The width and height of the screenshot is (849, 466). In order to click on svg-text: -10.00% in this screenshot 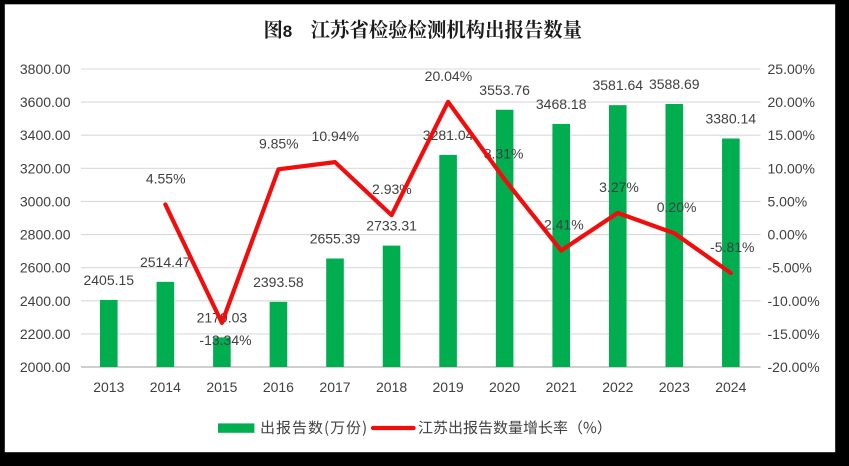, I will do `click(794, 301)`.